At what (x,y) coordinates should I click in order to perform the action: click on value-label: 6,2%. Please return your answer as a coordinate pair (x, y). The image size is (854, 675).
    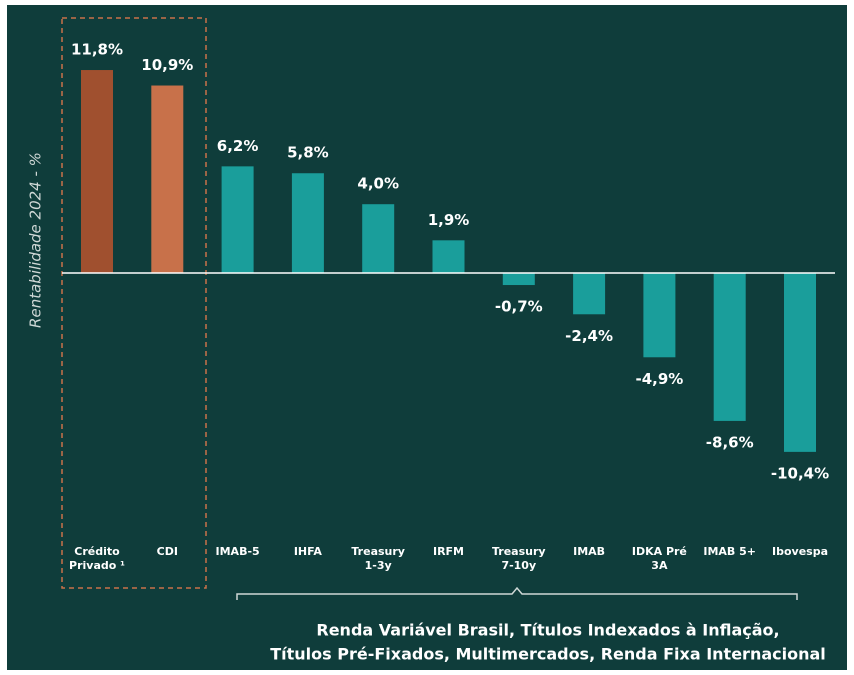
    Looking at the image, I should click on (238, 146).